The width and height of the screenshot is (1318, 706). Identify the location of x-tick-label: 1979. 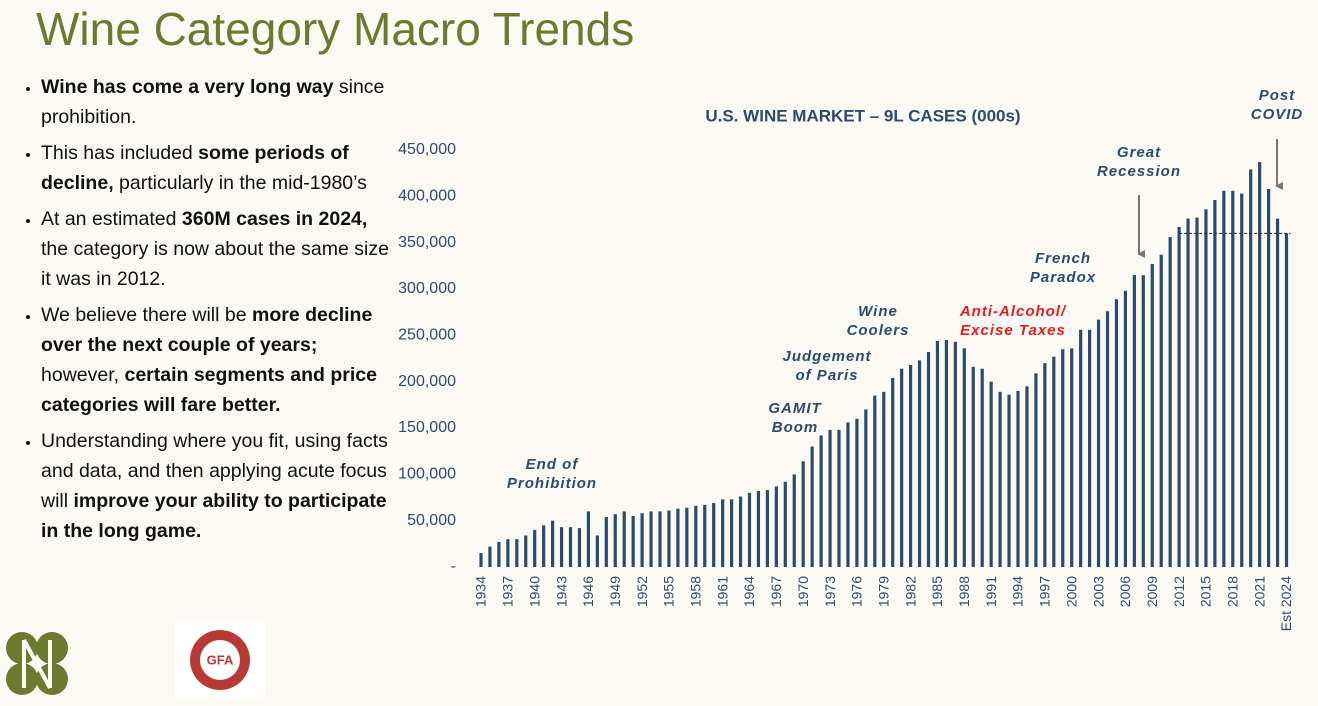
(883, 591).